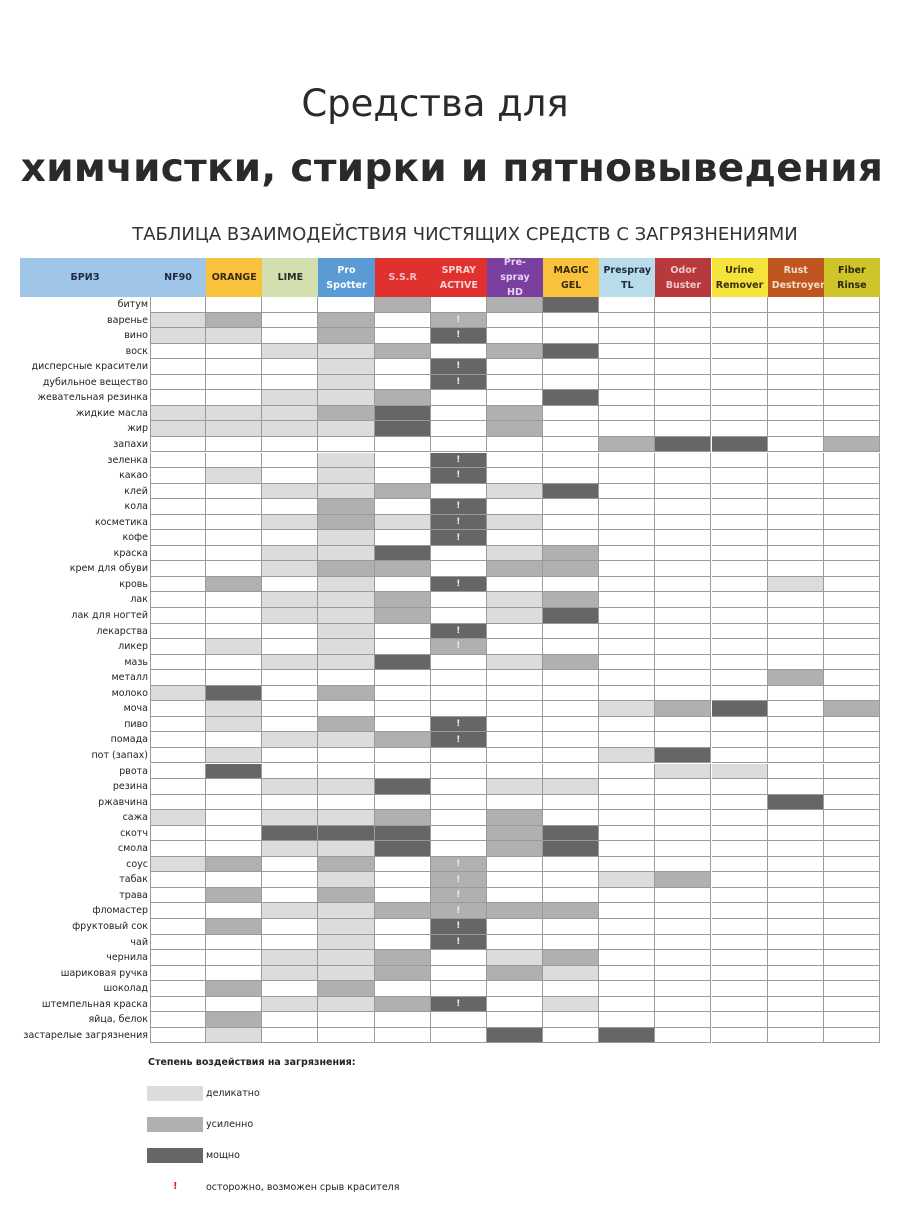 This screenshot has height=1231, width=904. What do you see at coordinates (136, 491) in the screenshot?
I see `row-label: клей` at bounding box center [136, 491].